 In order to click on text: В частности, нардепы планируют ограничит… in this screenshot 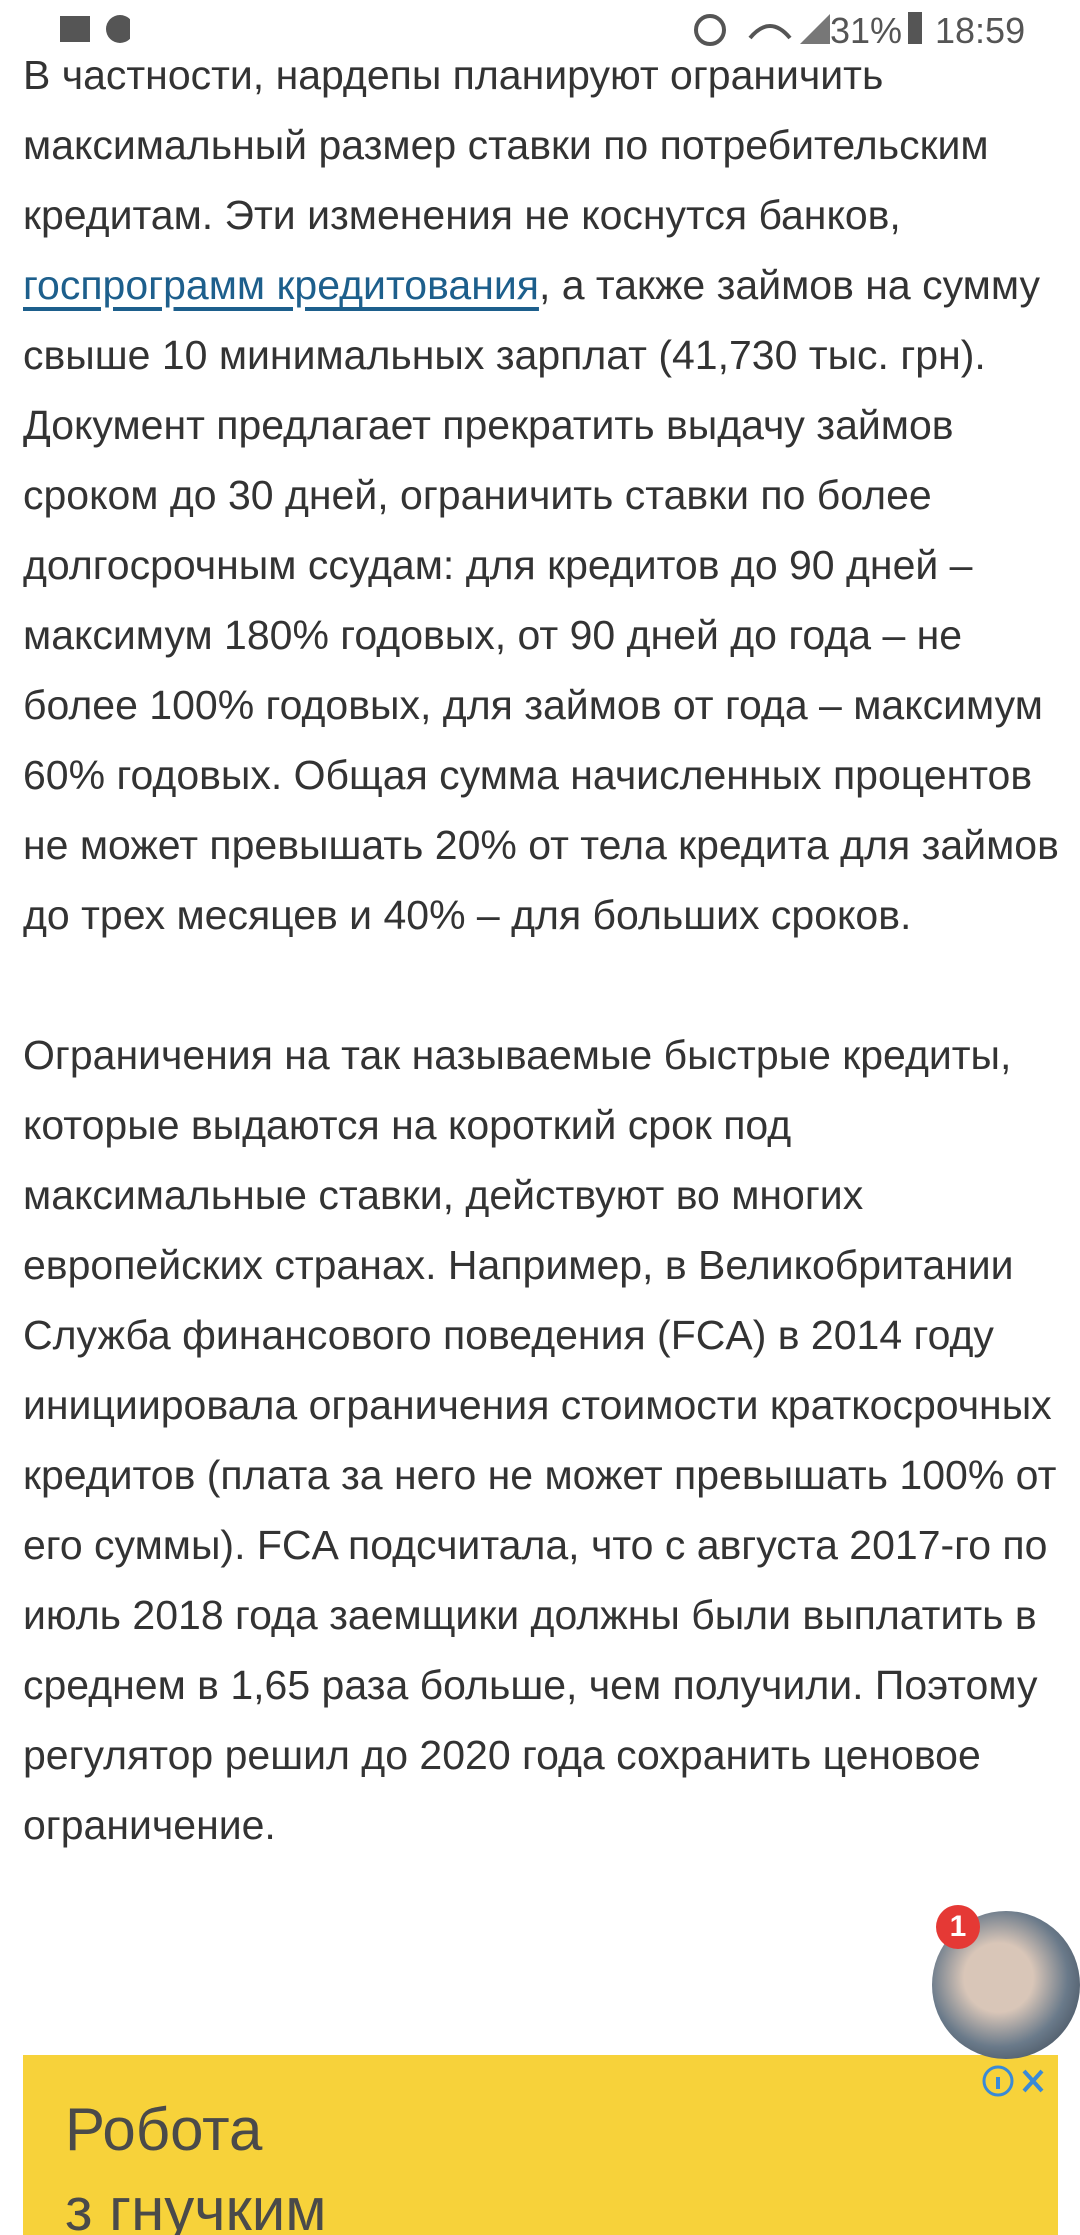, I will do `click(506, 145)`.